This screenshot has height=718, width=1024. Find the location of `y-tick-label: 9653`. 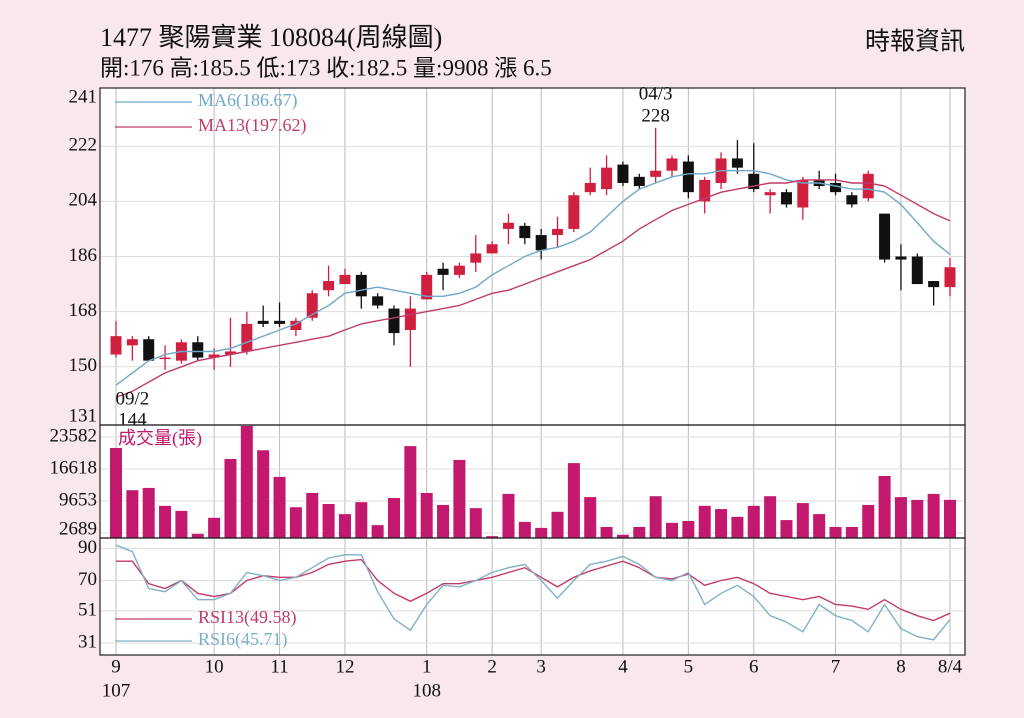

y-tick-label: 9653 is located at coordinates (78, 499).